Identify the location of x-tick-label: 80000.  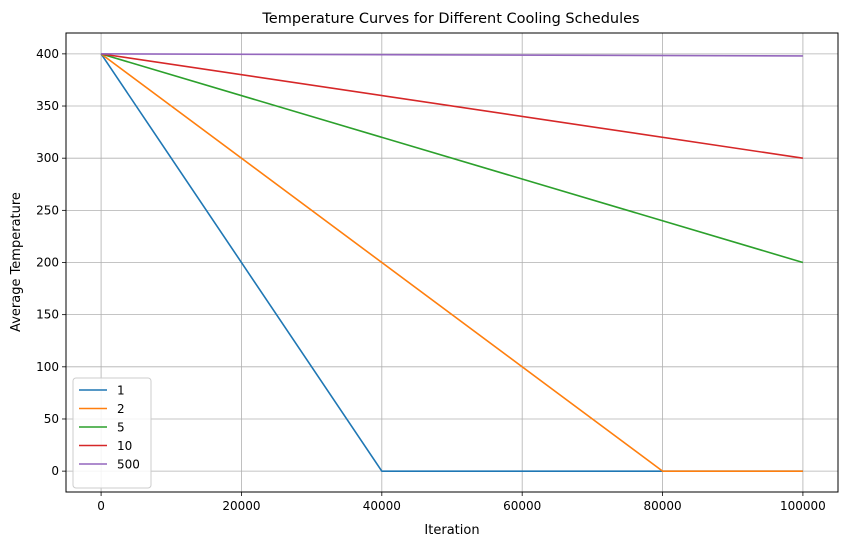
(662, 506).